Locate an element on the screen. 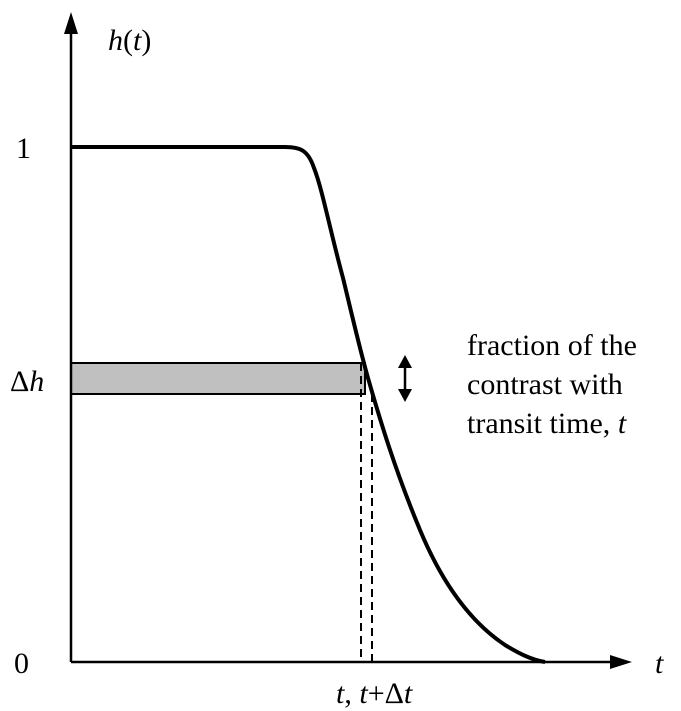 The height and width of the screenshot is (711, 681). y-tick-1: 1 is located at coordinates (23, 148).